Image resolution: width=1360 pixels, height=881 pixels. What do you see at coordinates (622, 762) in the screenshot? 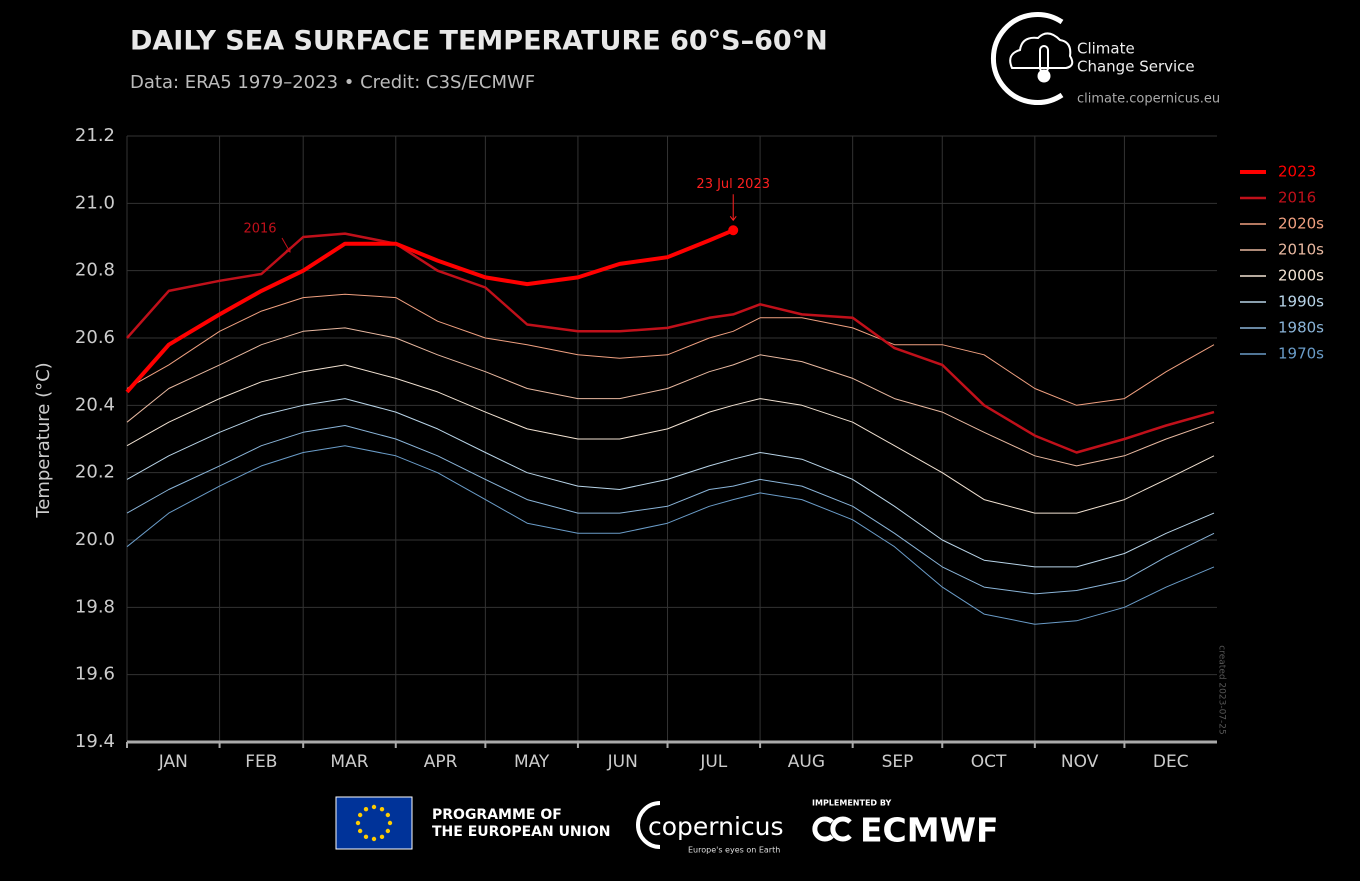
I see `x-tick-label: JUN` at bounding box center [622, 762].